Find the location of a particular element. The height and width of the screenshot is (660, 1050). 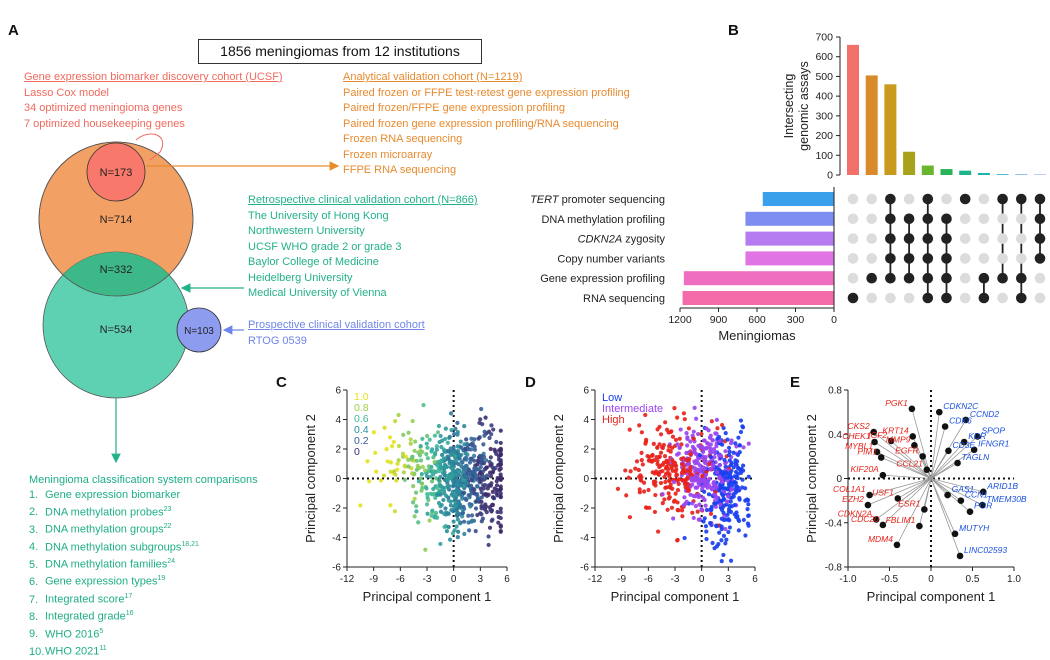

venn-label-534: N=534 is located at coordinates (116, 330).